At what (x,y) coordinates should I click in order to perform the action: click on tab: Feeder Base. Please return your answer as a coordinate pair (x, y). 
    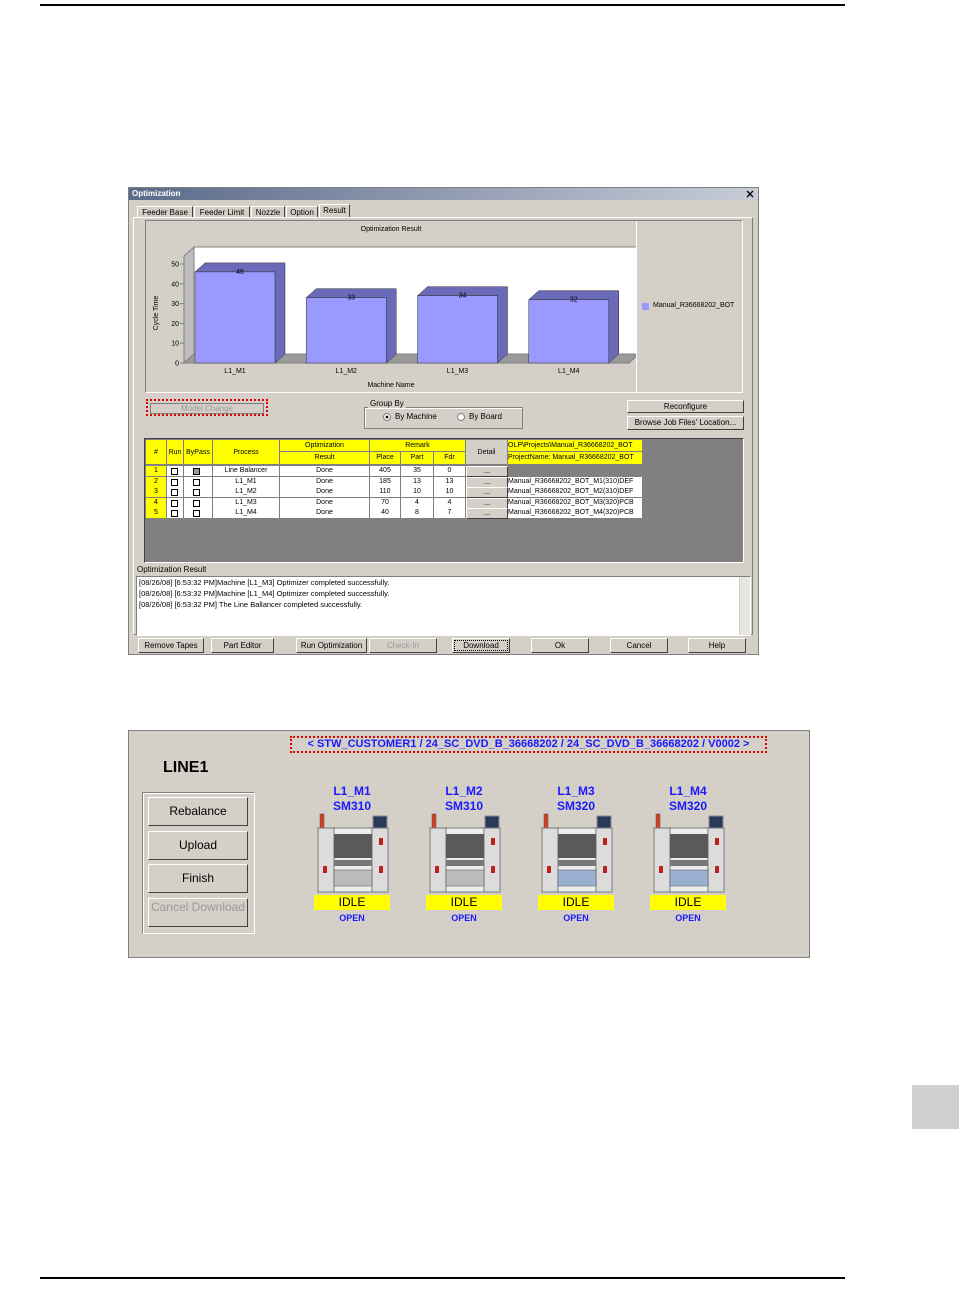
    Looking at the image, I should click on (165, 212).